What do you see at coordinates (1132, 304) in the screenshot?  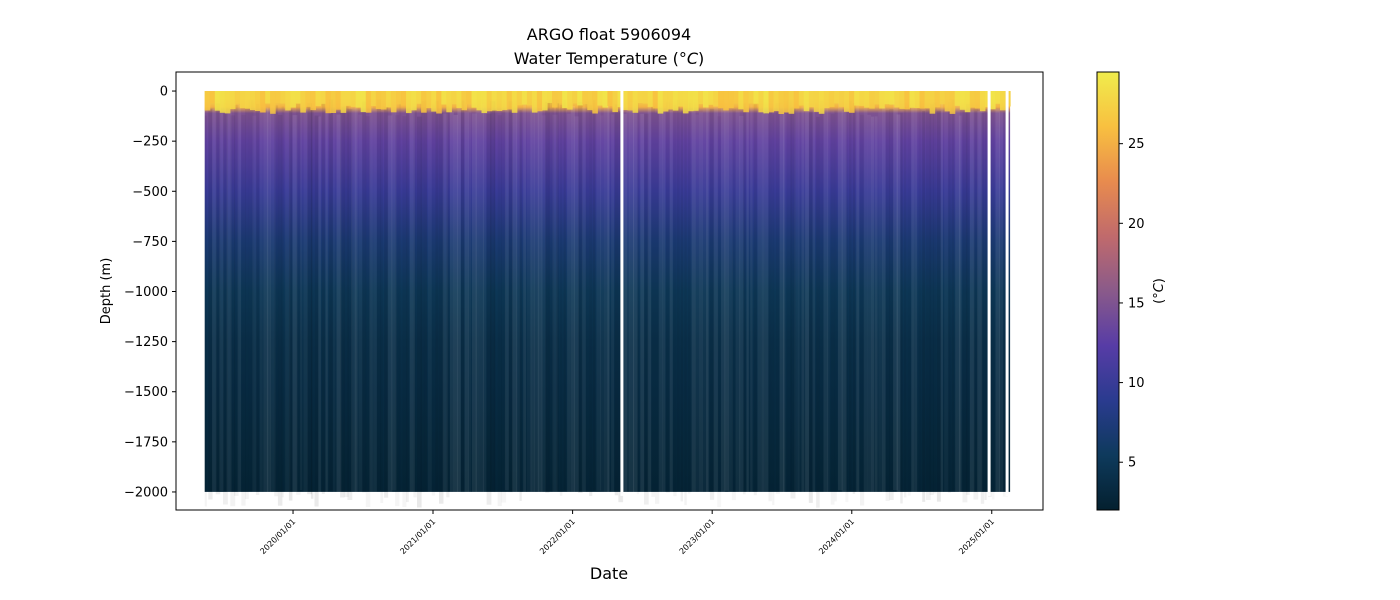 I see `colorbar-ticks: 5 10 15 20 25` at bounding box center [1132, 304].